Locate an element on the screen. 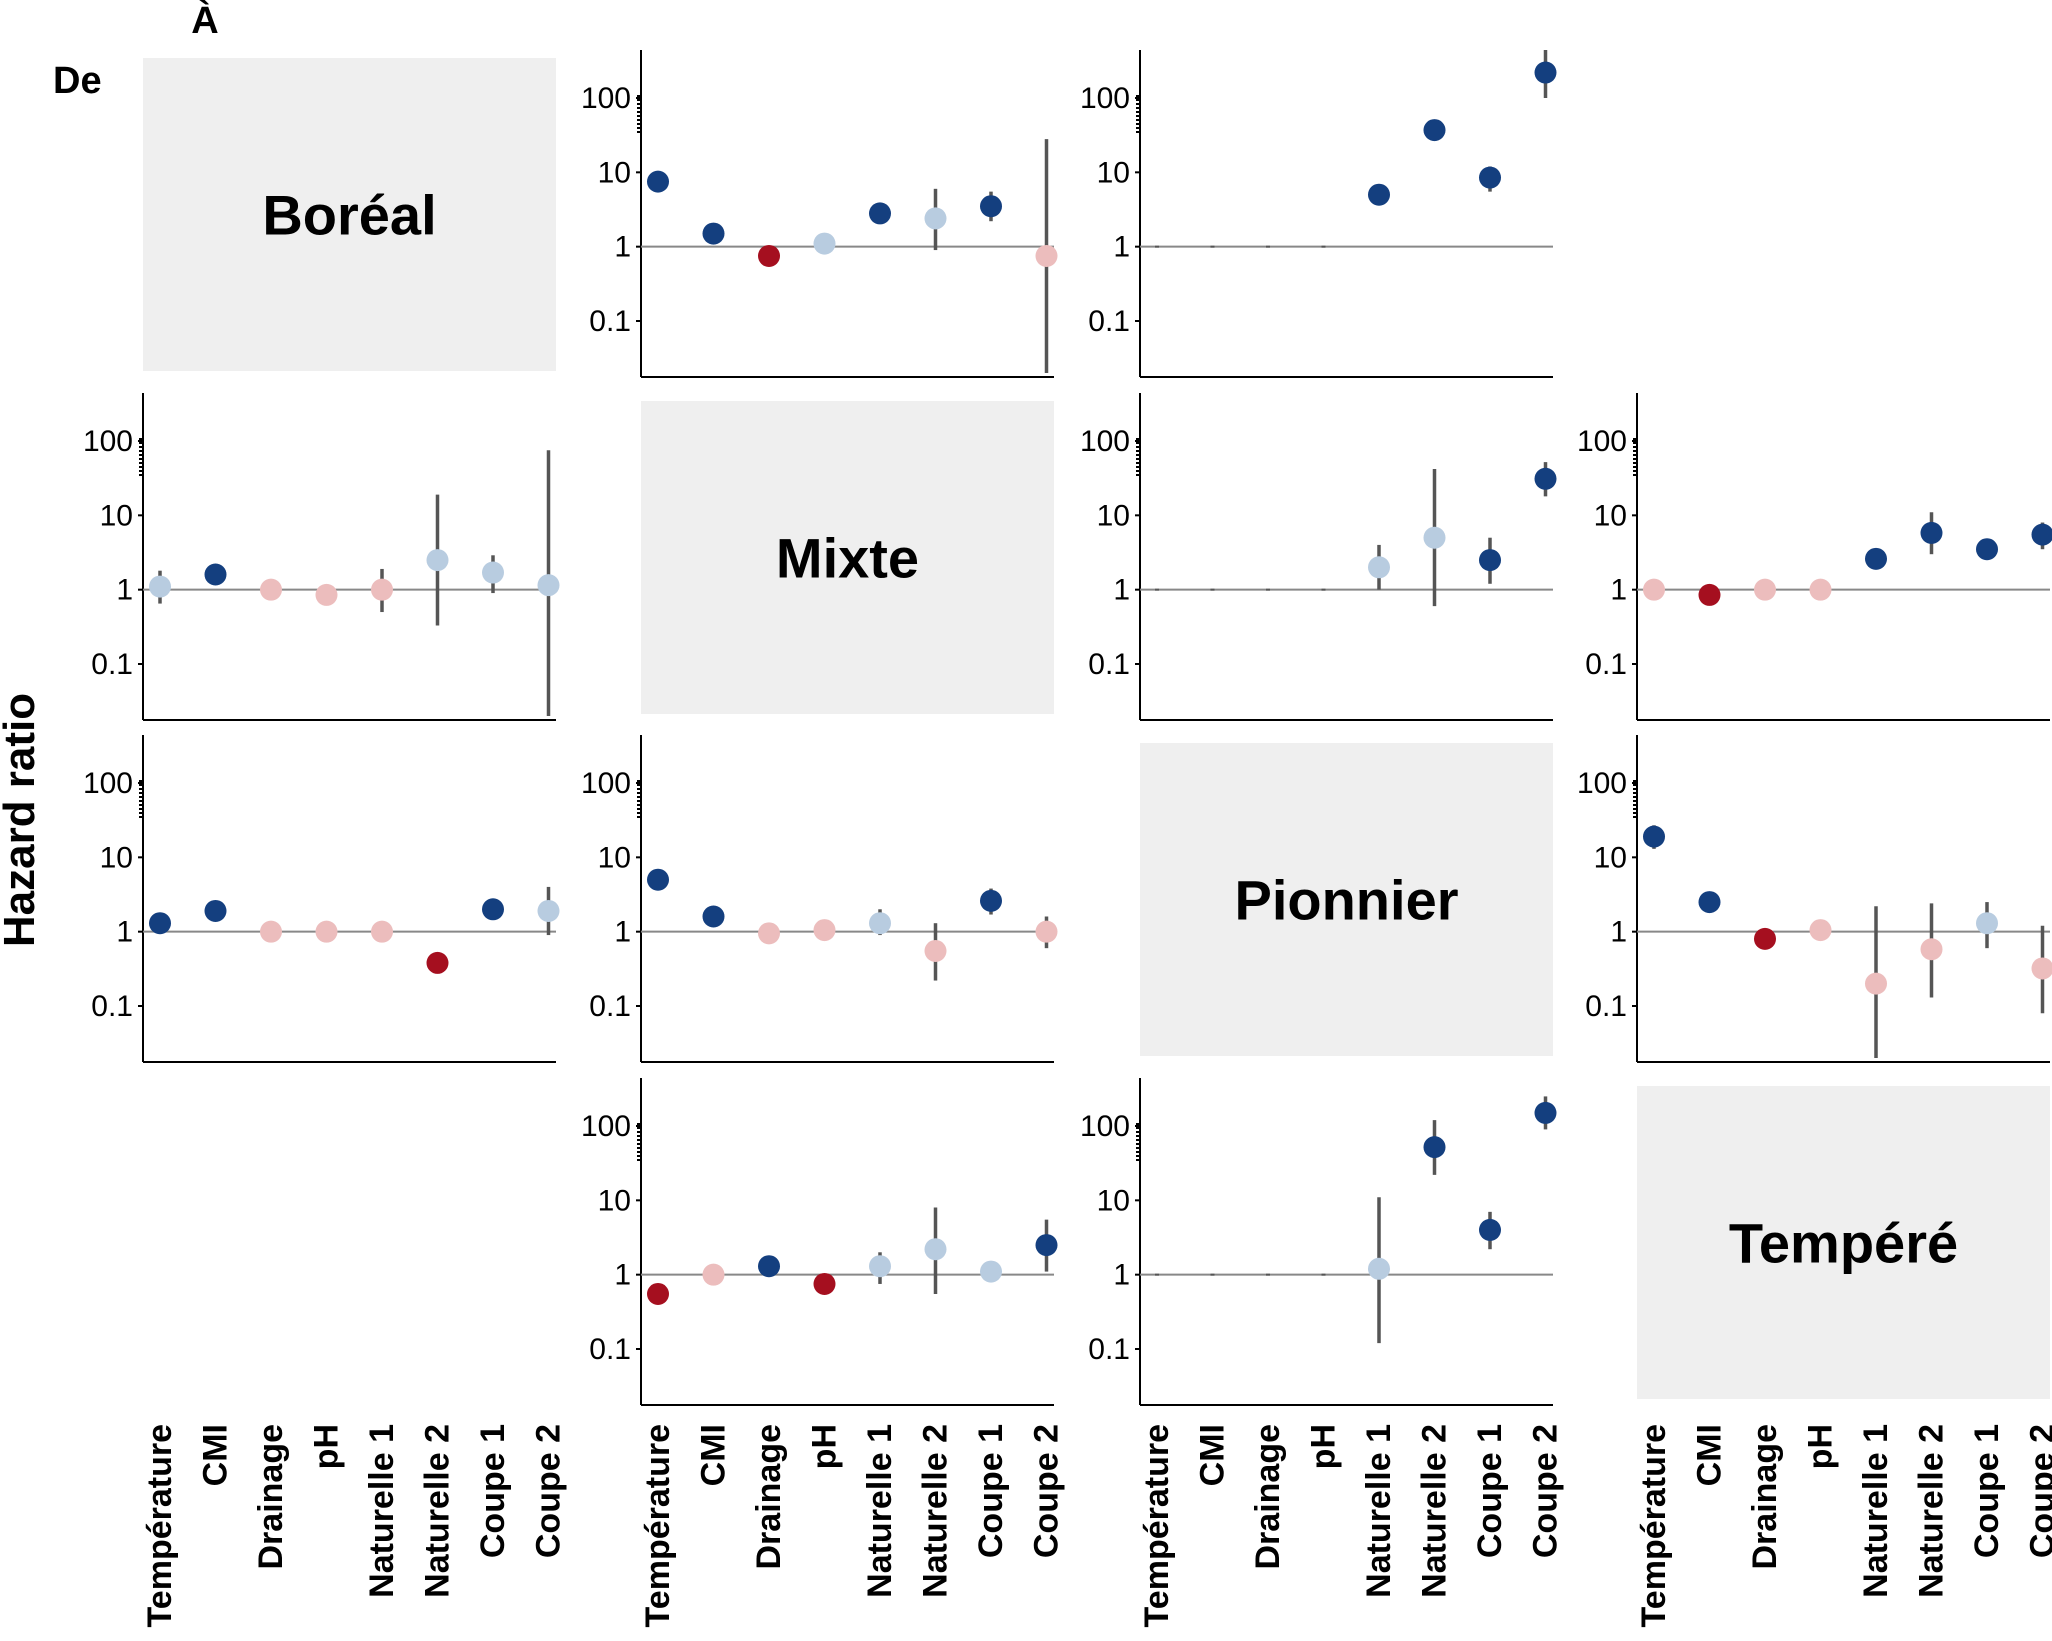 The image size is (2052, 1641). panel-Mixte-to-Pionnier: 100 10 1 0.1 is located at coordinates (1318, 557).